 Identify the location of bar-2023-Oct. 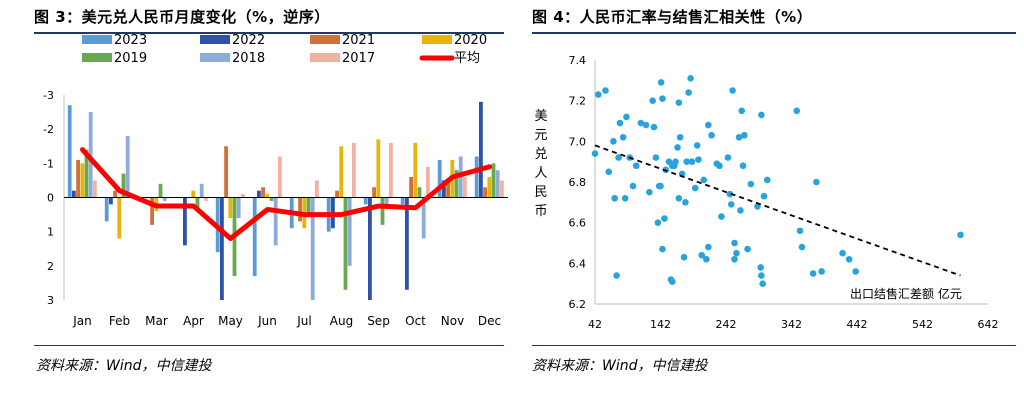
(402, 201).